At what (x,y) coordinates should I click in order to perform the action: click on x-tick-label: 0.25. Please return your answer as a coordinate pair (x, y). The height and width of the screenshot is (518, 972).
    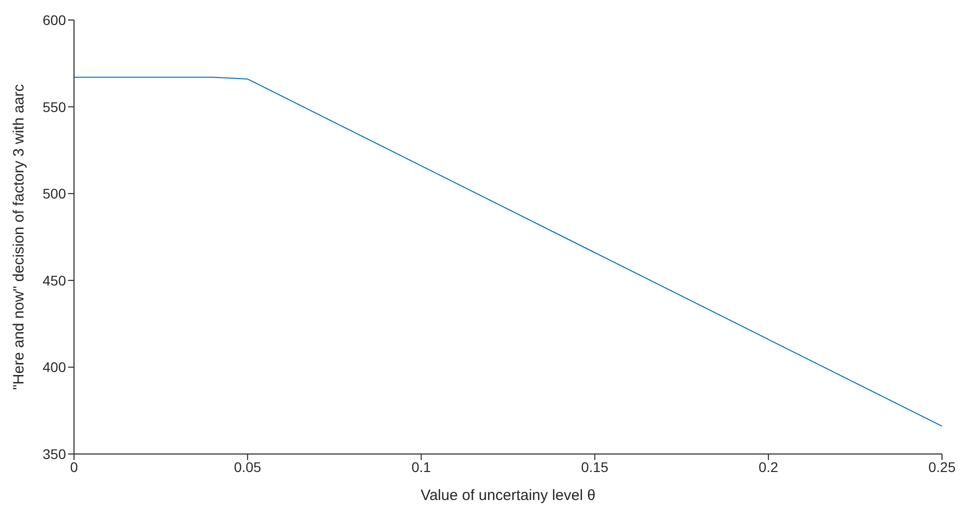
    Looking at the image, I should click on (942, 466).